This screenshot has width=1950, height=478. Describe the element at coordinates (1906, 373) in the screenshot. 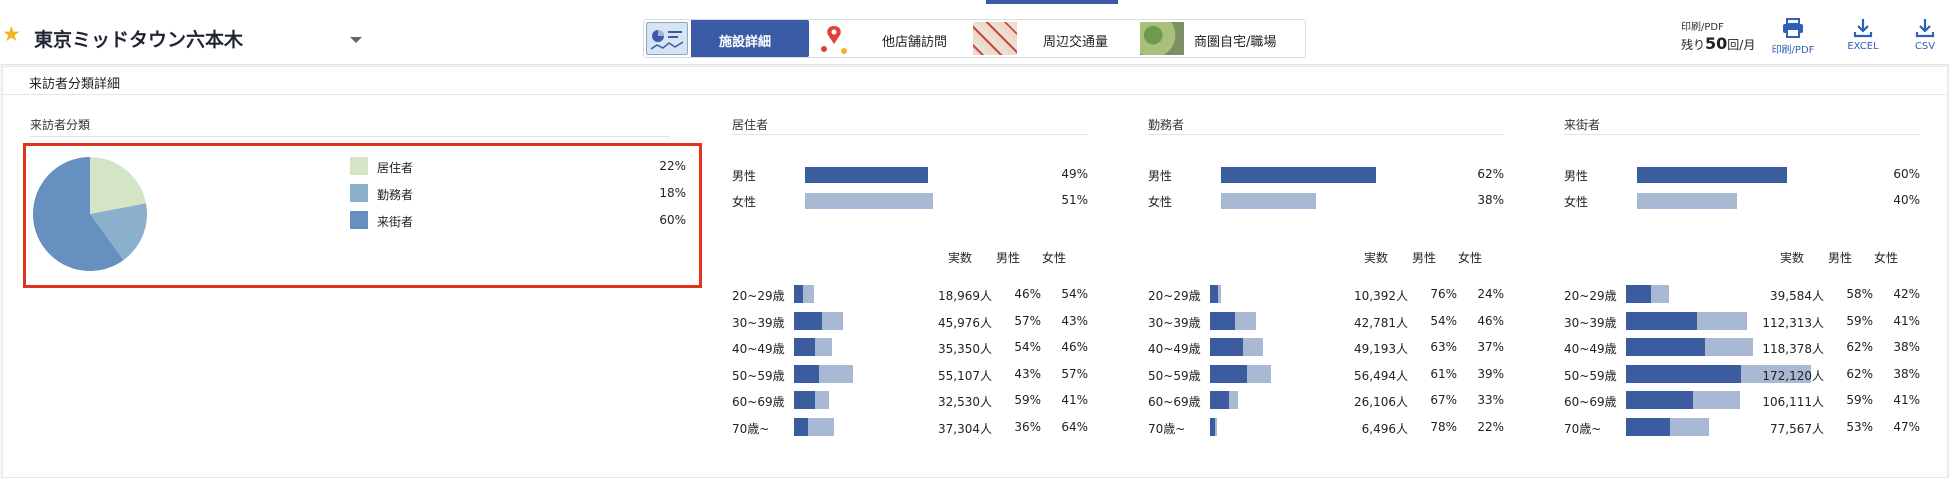

I see `age-female-percentage: 38%` at that location.